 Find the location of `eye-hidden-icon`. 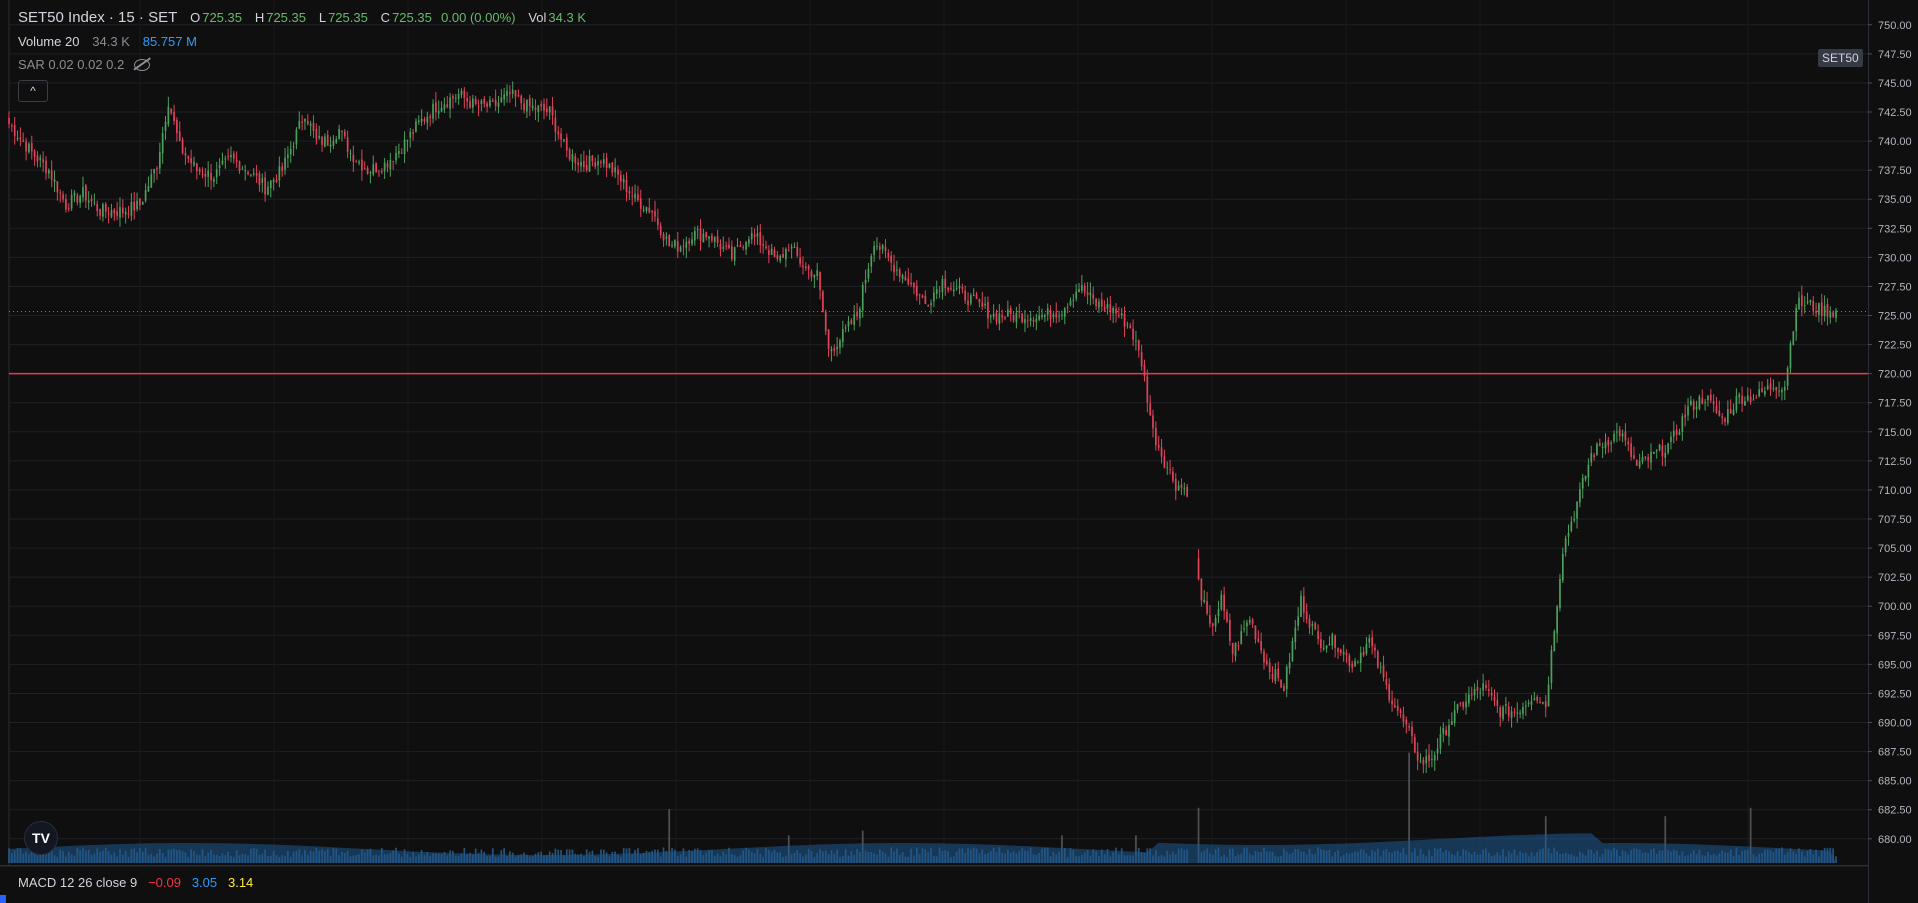

eye-hidden-icon is located at coordinates (142, 65).